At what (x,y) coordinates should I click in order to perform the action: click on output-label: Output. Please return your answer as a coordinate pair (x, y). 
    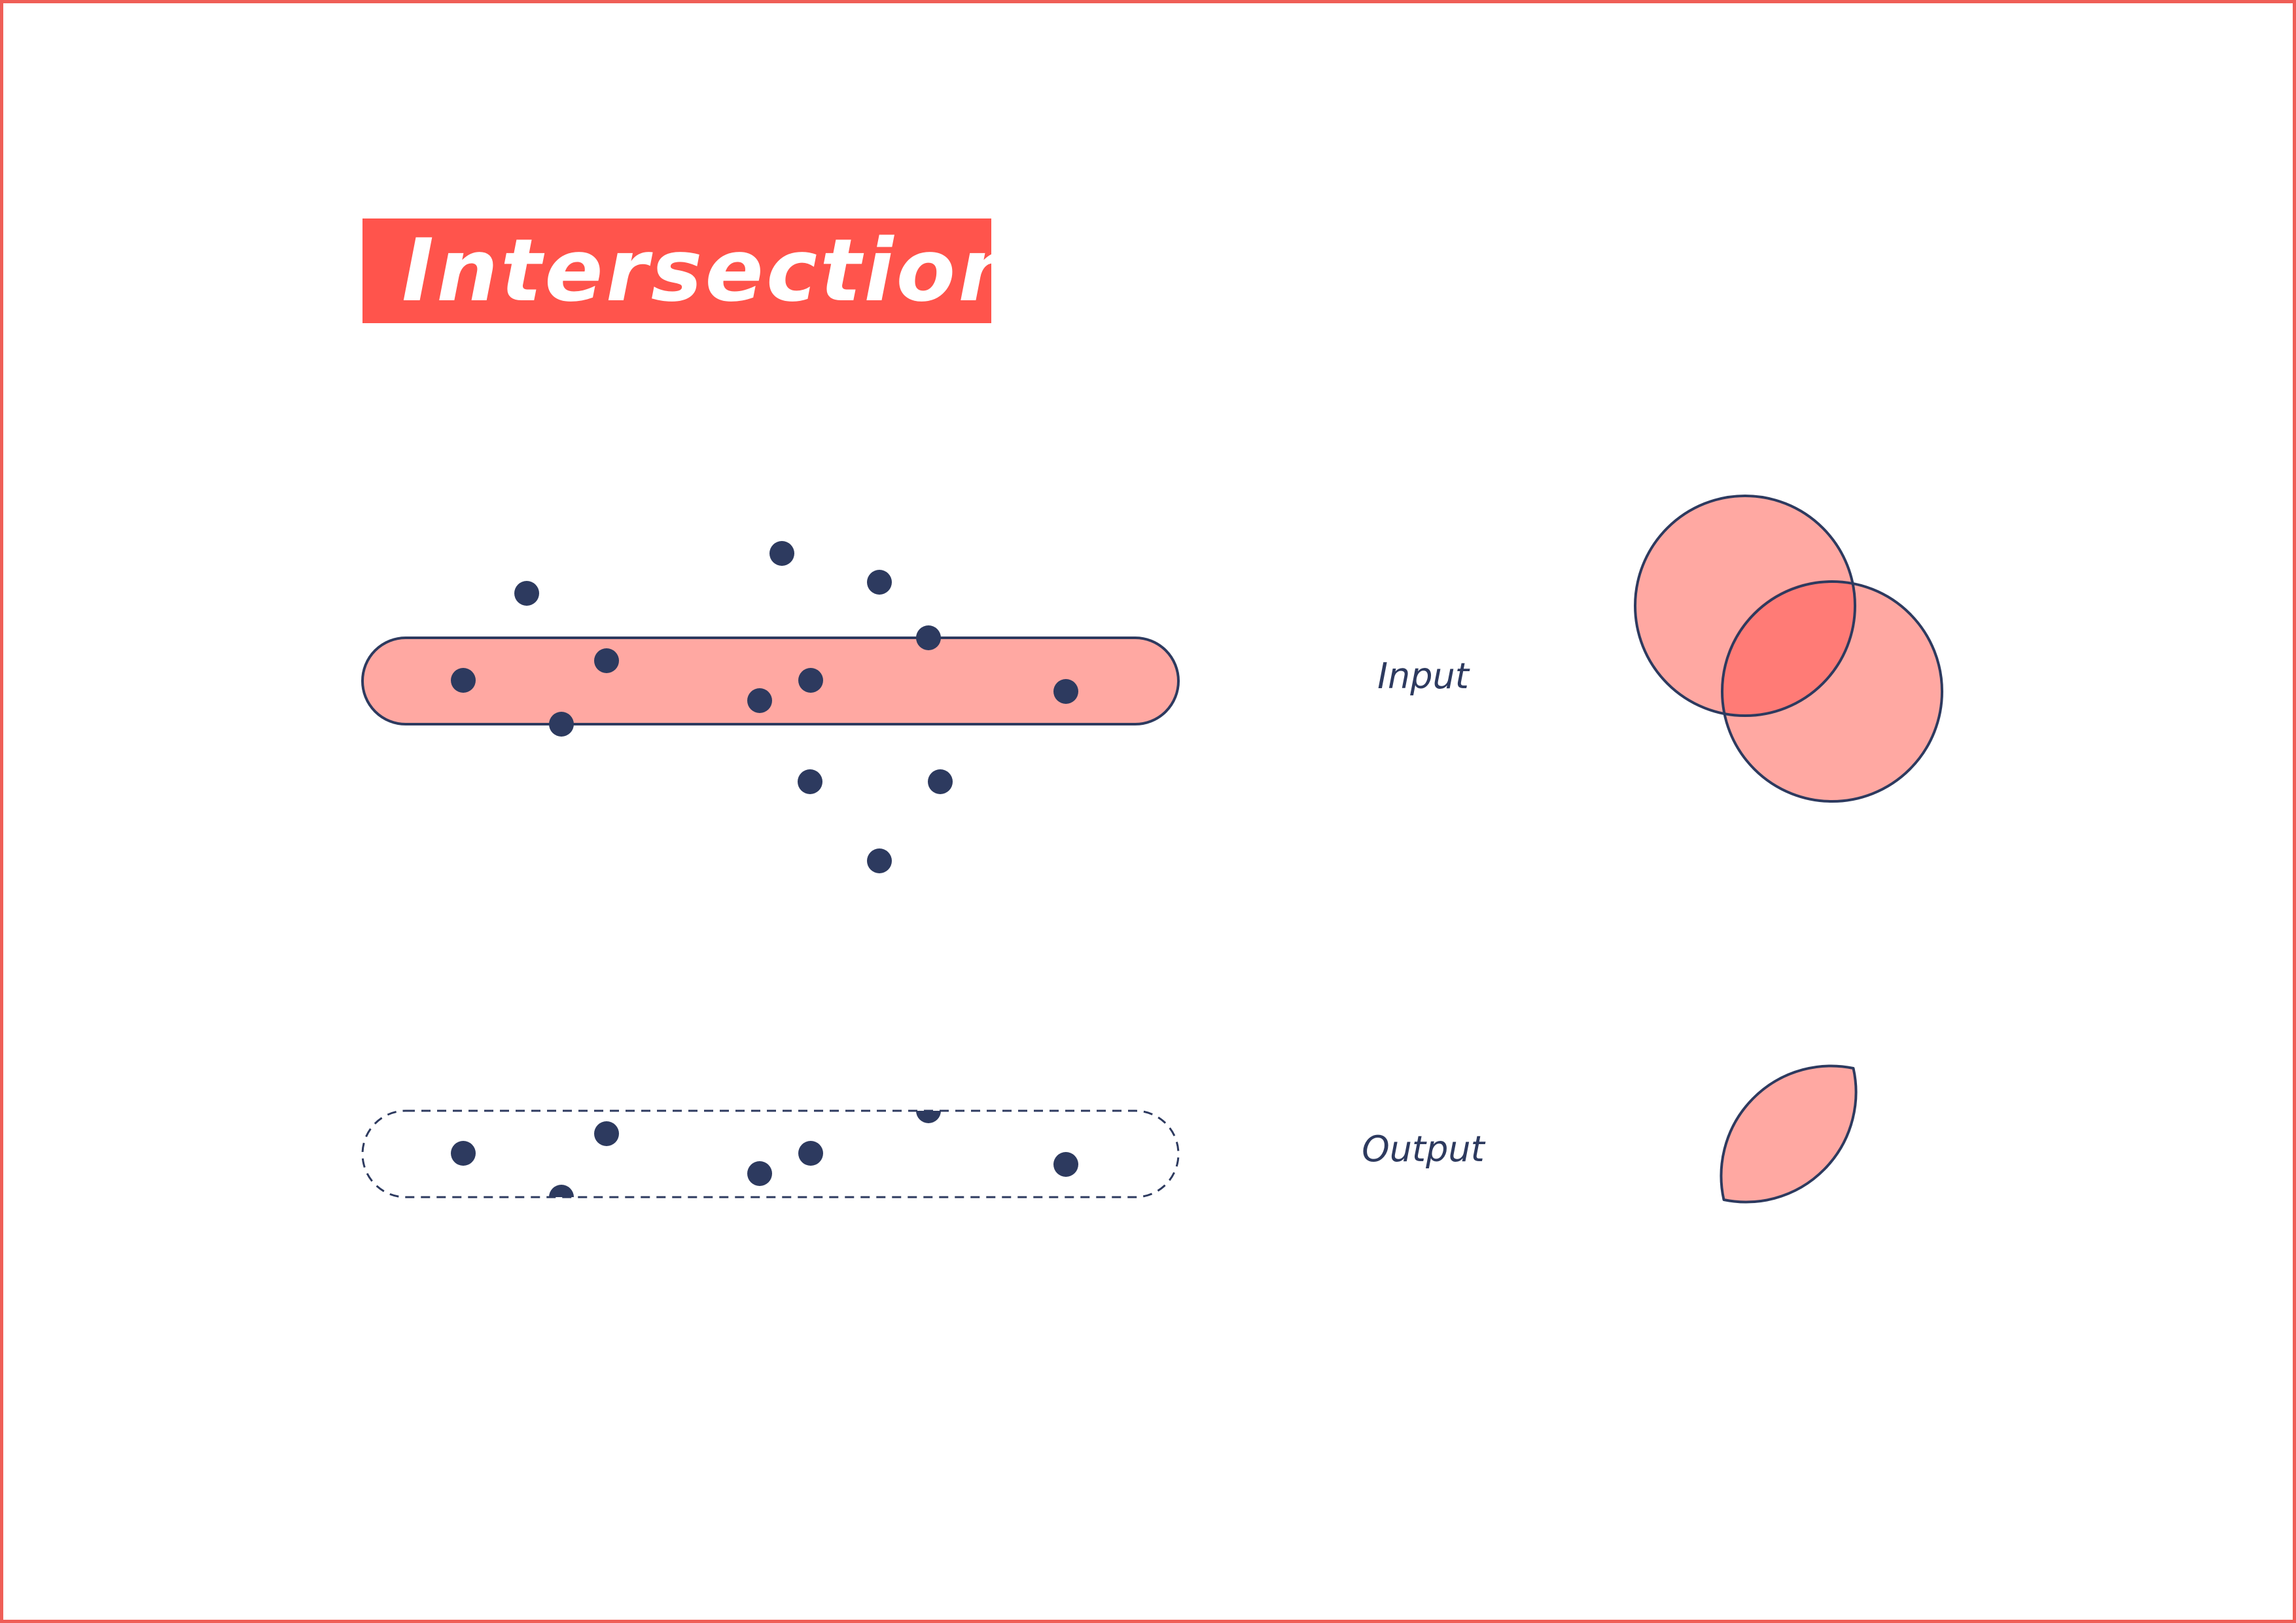
    Looking at the image, I should click on (1423, 1149).